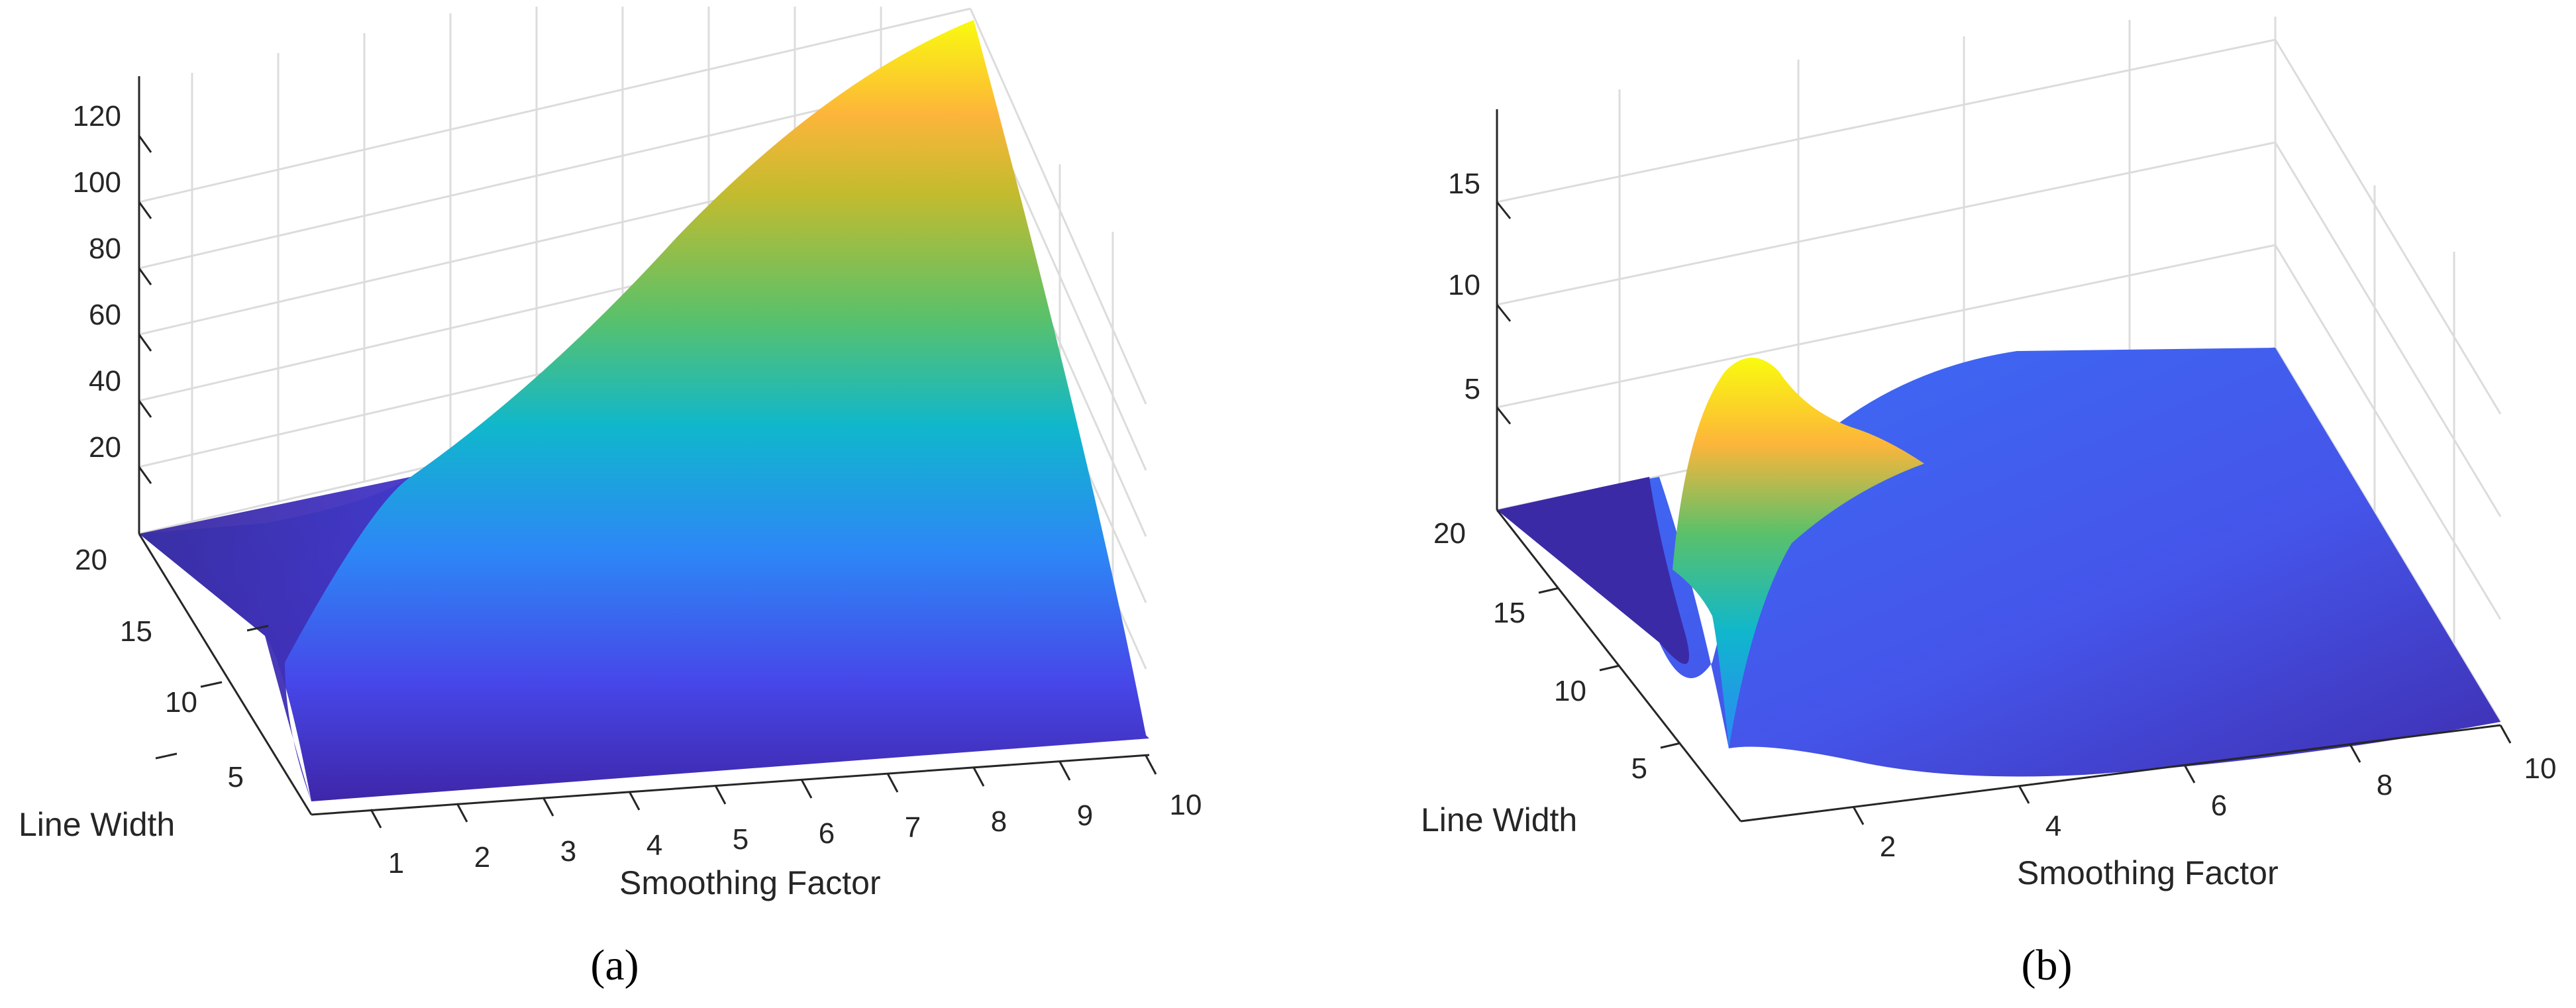  What do you see at coordinates (1509, 613) in the screenshot?
I see `panel-b-y-tick: 15` at bounding box center [1509, 613].